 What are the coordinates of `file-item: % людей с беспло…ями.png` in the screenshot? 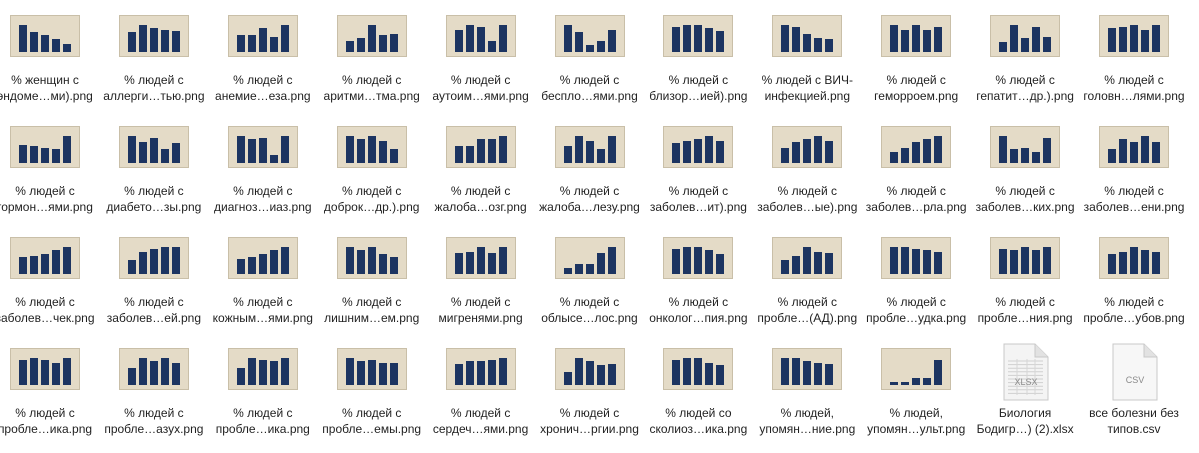 It's located at (590, 65).